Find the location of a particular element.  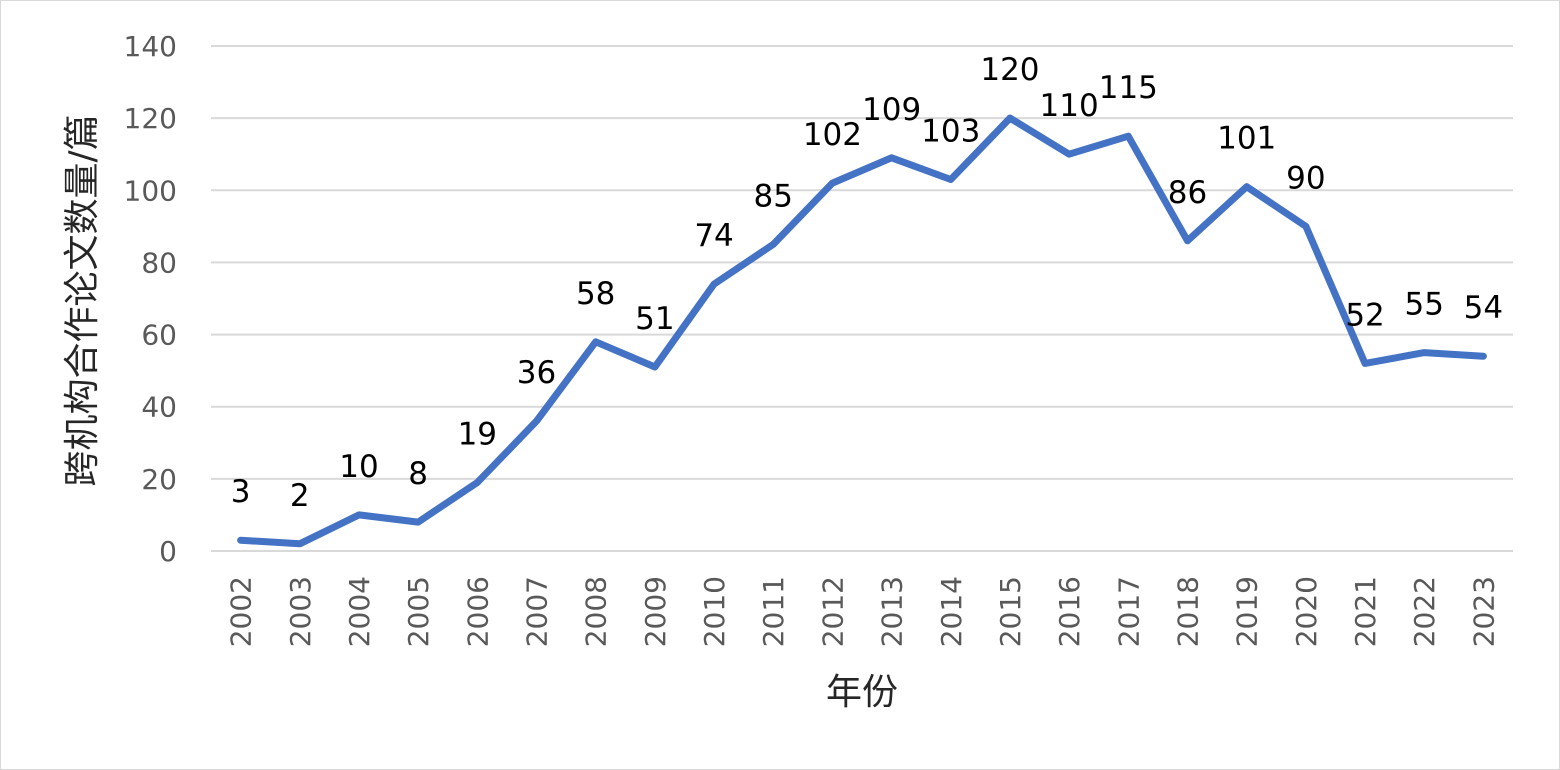

x-tick-label: 2002 is located at coordinates (241, 611).